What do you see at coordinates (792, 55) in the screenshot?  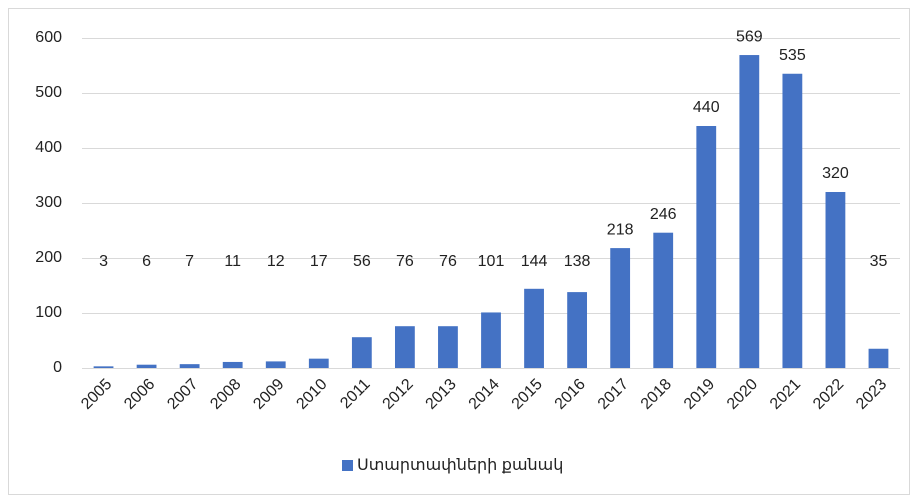 I see `data-label: 535` at bounding box center [792, 55].